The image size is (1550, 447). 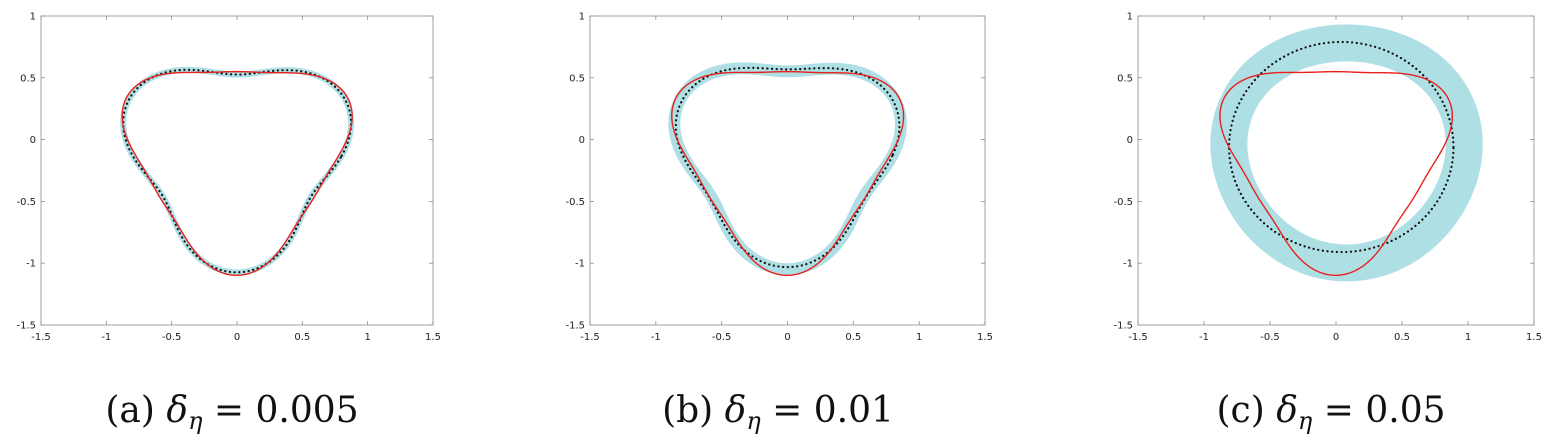 I want to click on panel-caption: (b) δη = 0.01, so click(x=778, y=412).